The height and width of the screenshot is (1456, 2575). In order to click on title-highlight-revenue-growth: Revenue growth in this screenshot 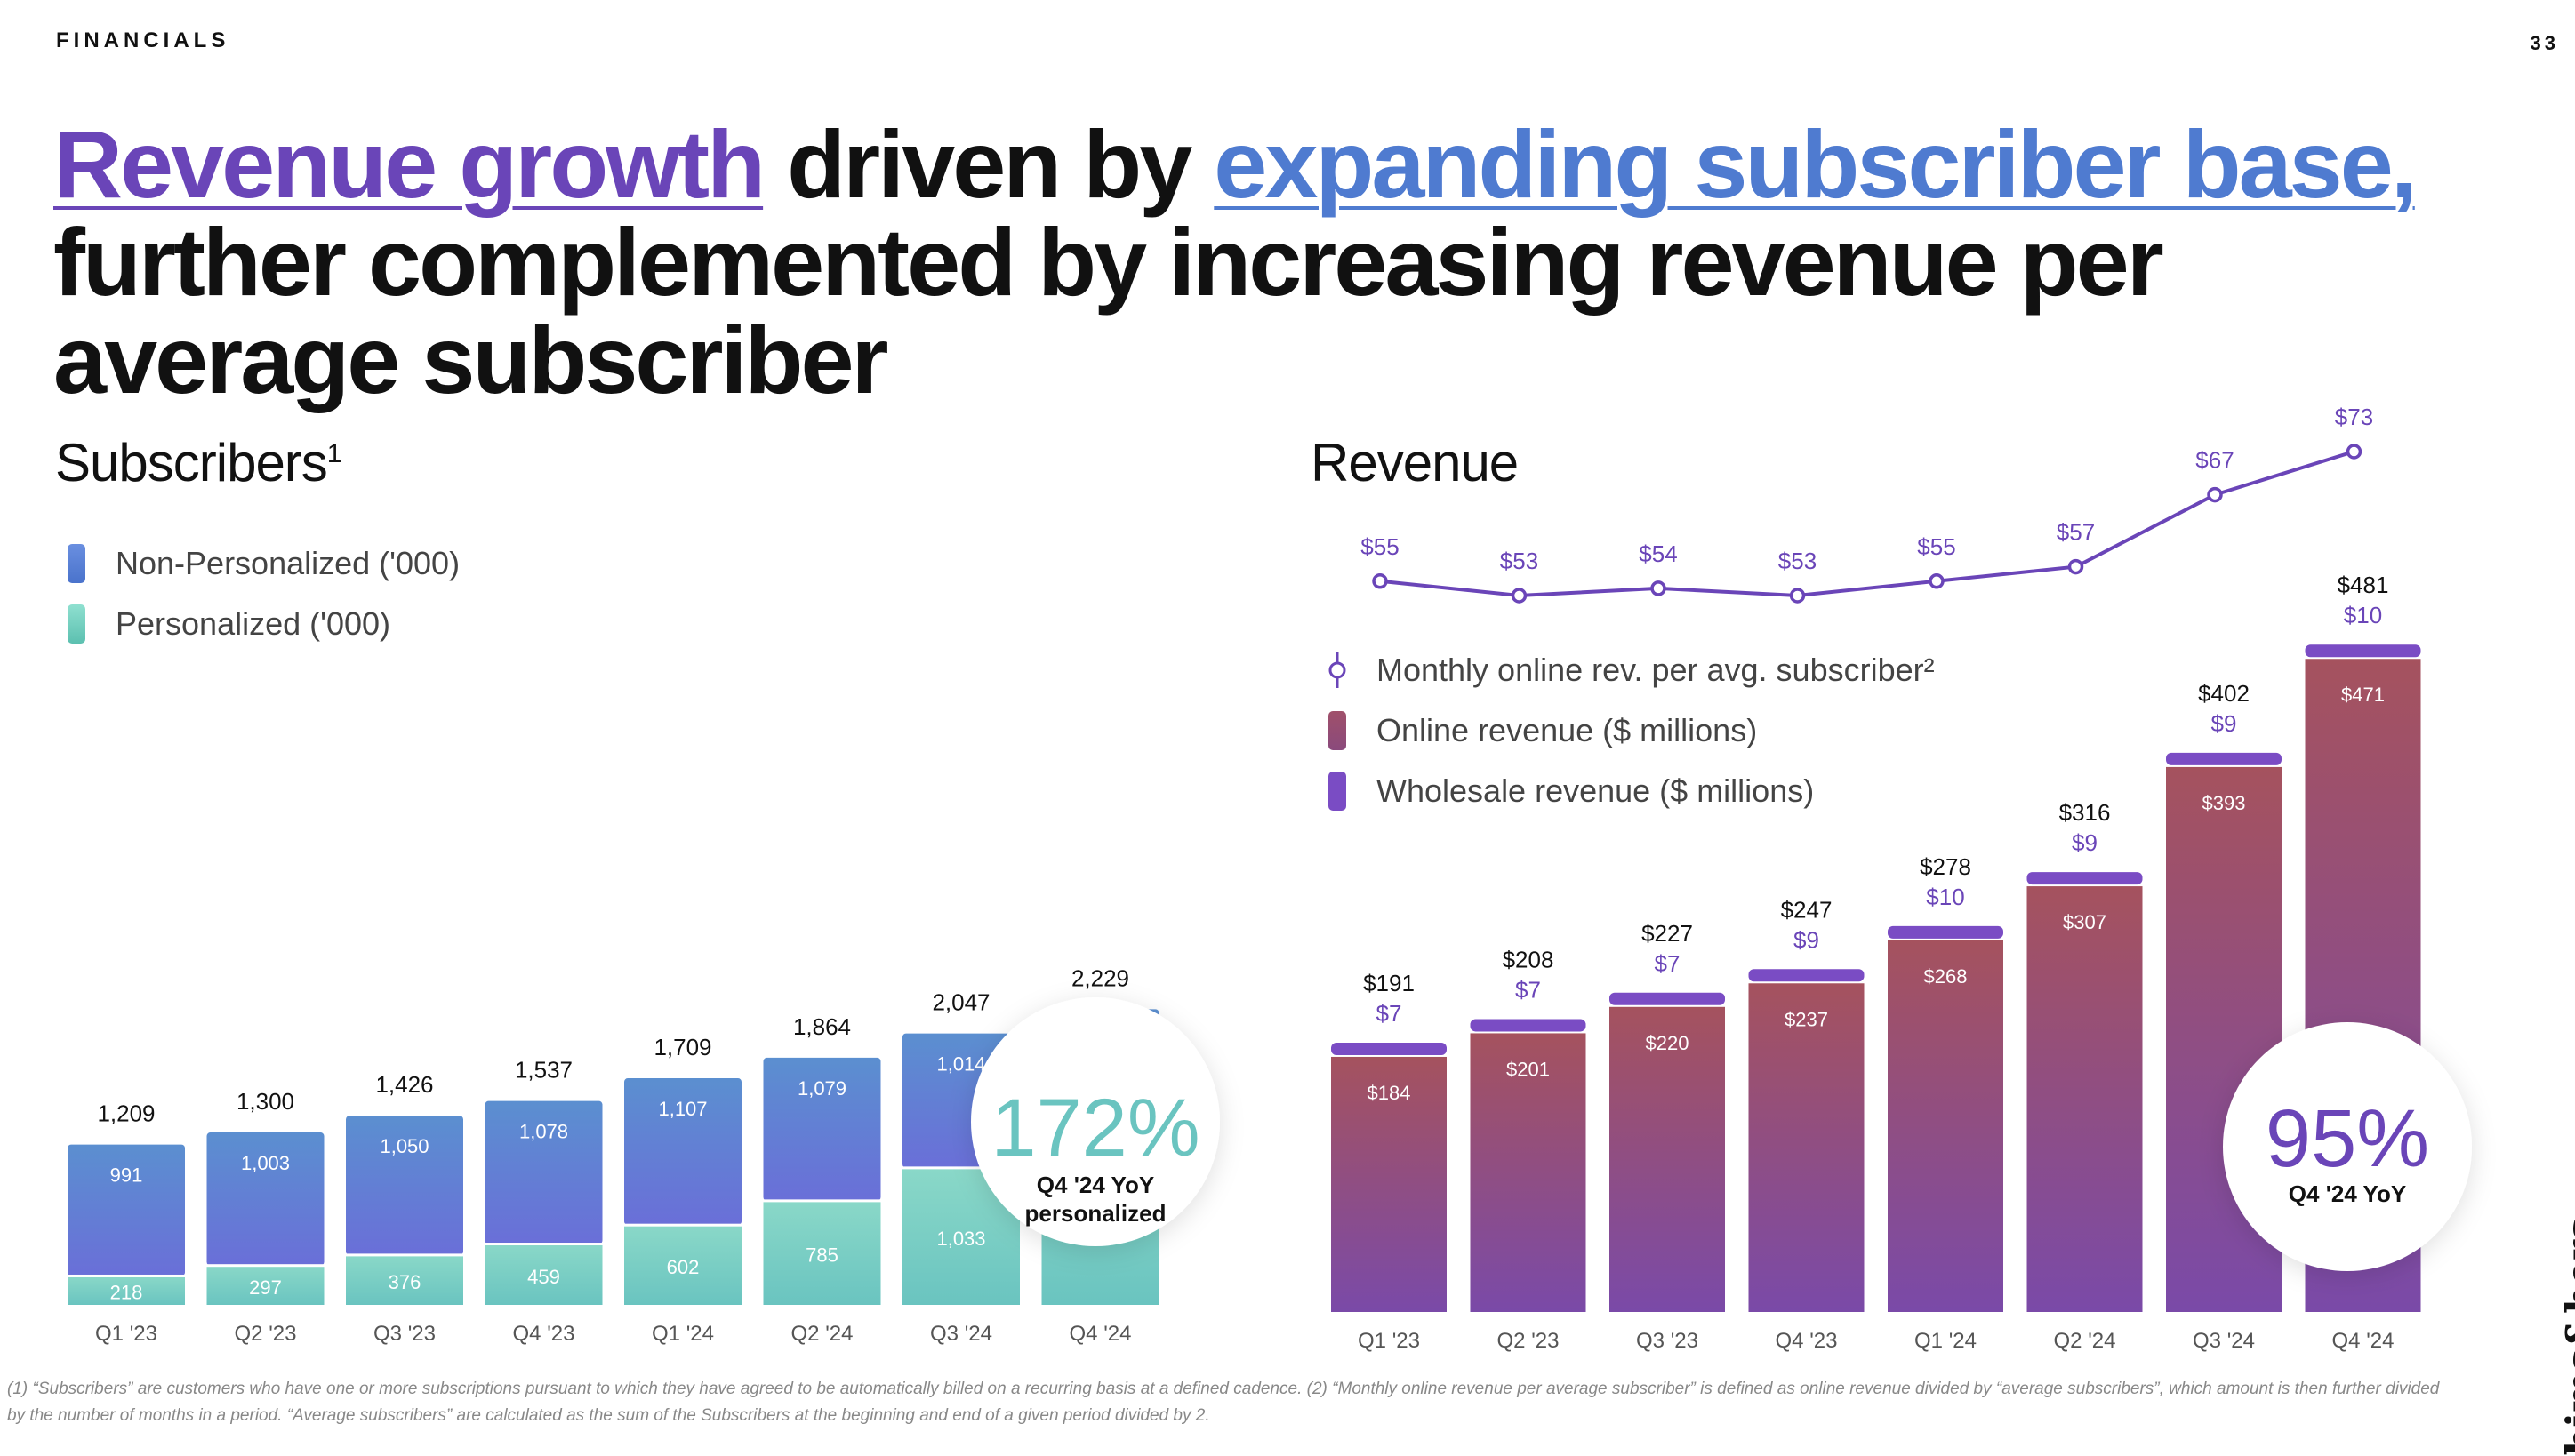, I will do `click(409, 164)`.